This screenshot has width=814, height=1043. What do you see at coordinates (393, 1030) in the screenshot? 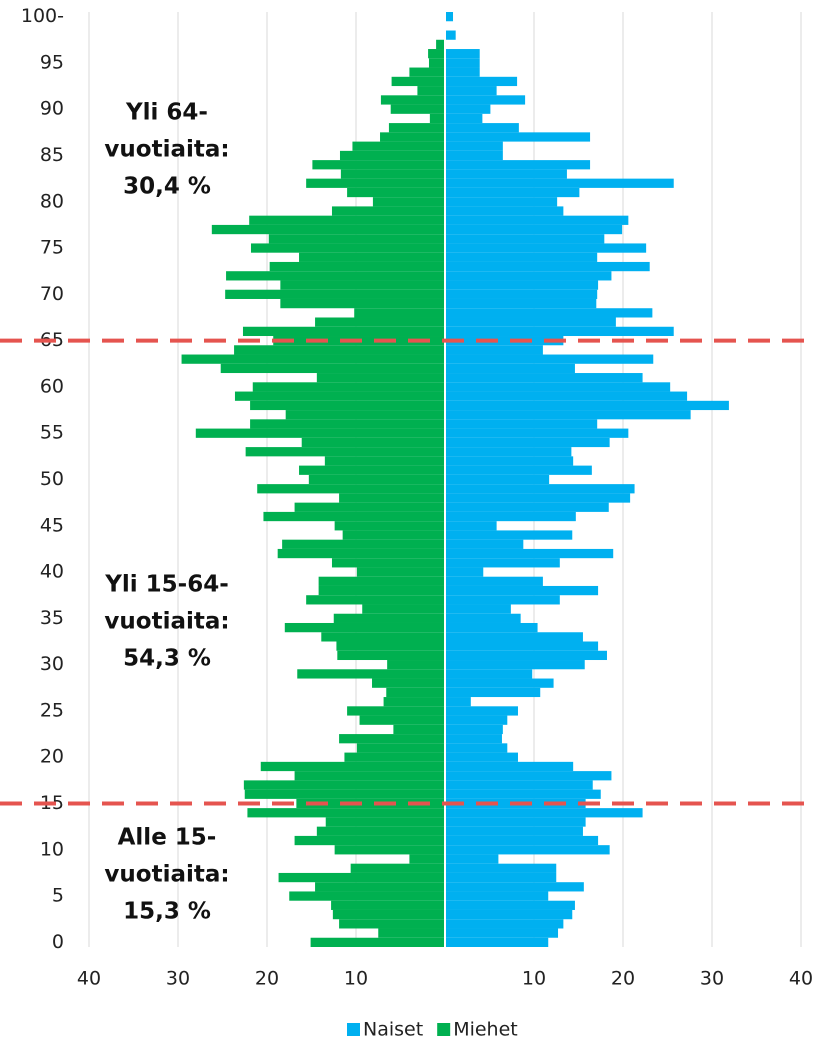
I see `legend-label: Naiset` at bounding box center [393, 1030].